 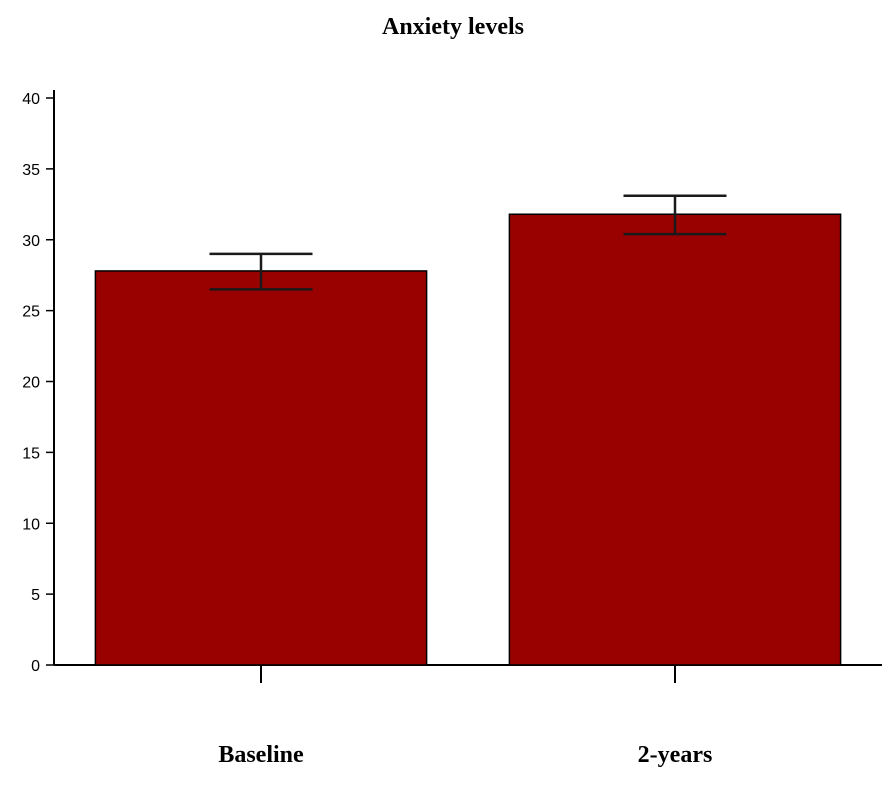 What do you see at coordinates (465, 755) in the screenshot?
I see `category-labels: Baseline 2-years` at bounding box center [465, 755].